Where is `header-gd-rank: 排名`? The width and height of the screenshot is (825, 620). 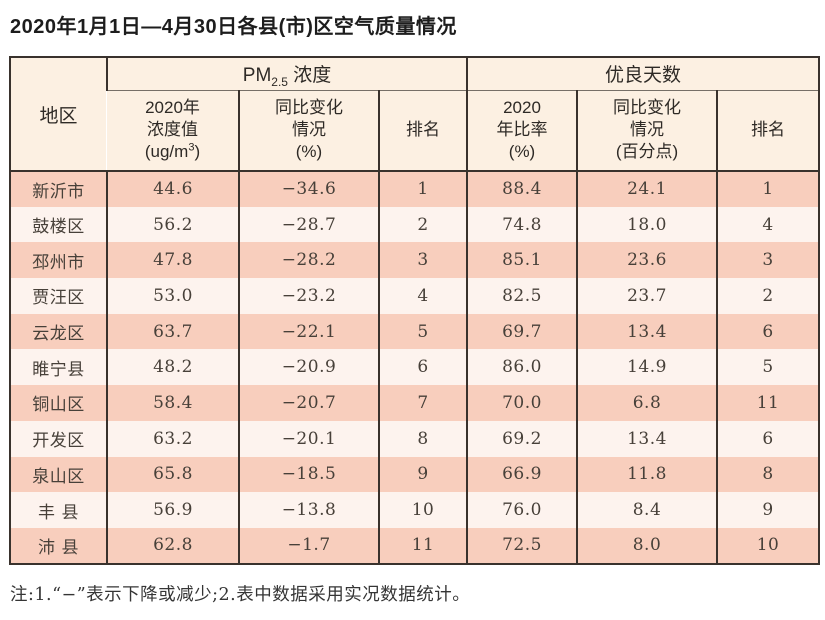
header-gd-rank: 排名 is located at coordinates (768, 131).